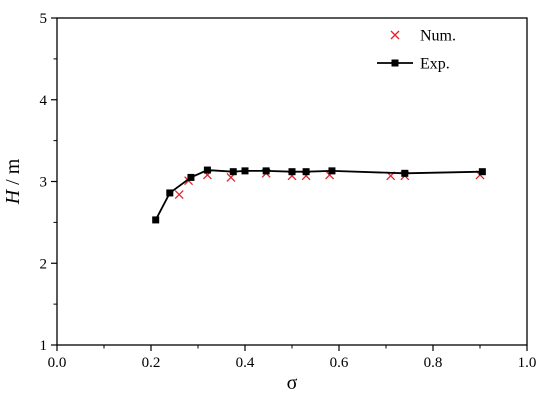 The height and width of the screenshot is (405, 550). Describe the element at coordinates (435, 64) in the screenshot. I see `legend-label: Exp.` at that location.